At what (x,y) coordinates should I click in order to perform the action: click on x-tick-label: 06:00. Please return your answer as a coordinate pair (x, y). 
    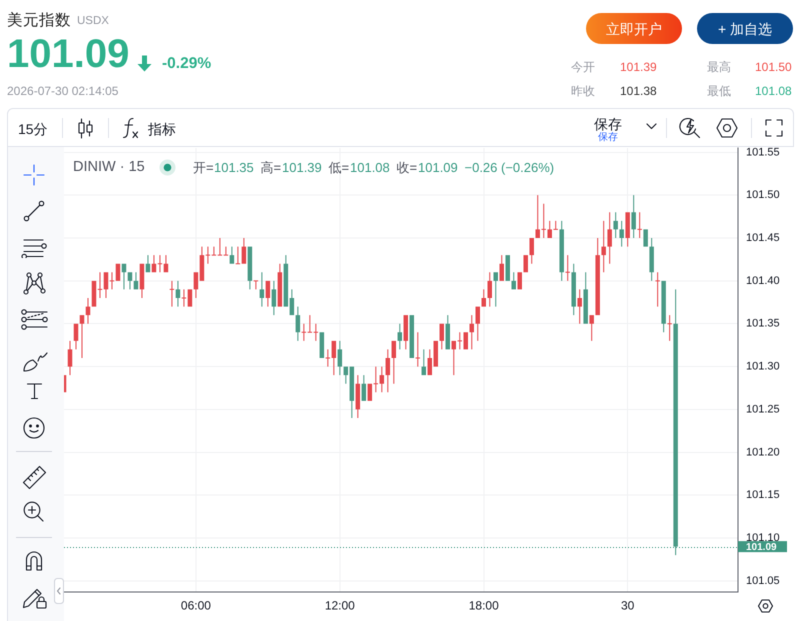
    Looking at the image, I should click on (196, 605).